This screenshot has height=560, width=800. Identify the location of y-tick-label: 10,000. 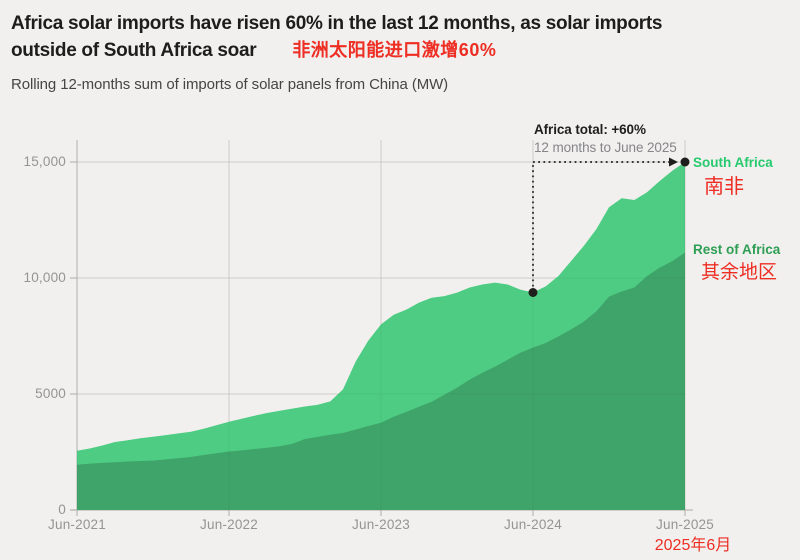
(44, 277).